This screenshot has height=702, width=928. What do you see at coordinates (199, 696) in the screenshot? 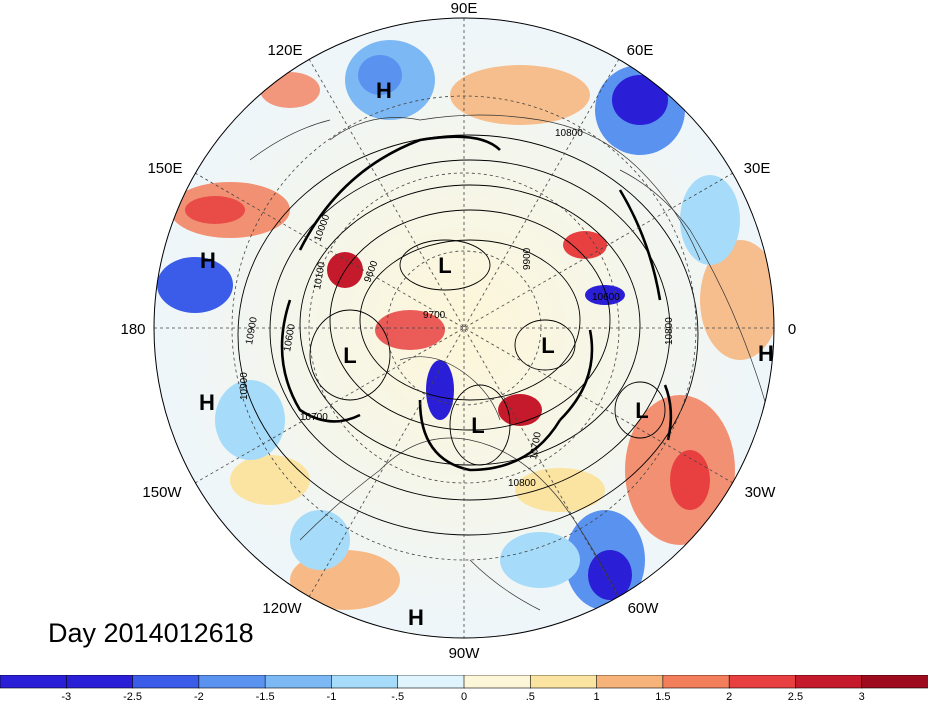
I see `colorbar-tick-label: -2` at bounding box center [199, 696].